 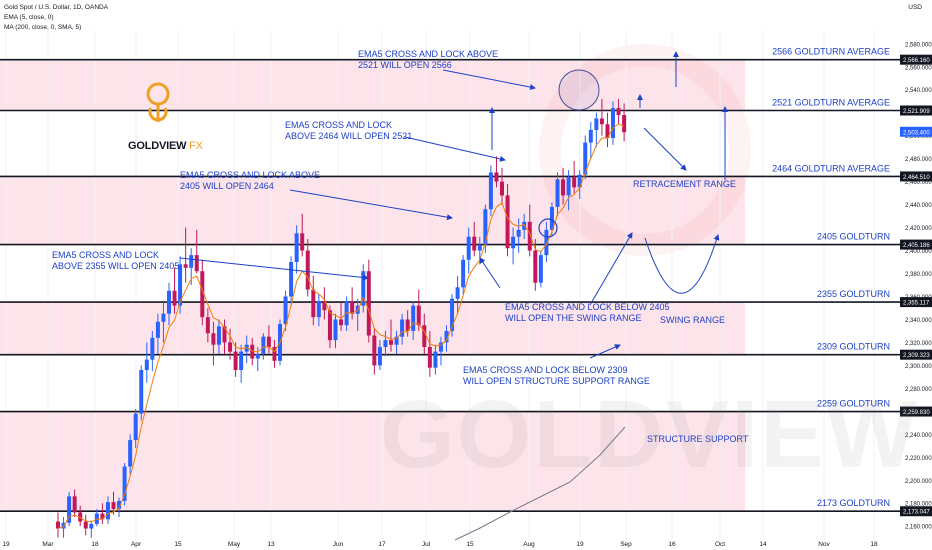 What do you see at coordinates (918, 68) in the screenshot?
I see `price-tick-label: 2,560.000` at bounding box center [918, 68].